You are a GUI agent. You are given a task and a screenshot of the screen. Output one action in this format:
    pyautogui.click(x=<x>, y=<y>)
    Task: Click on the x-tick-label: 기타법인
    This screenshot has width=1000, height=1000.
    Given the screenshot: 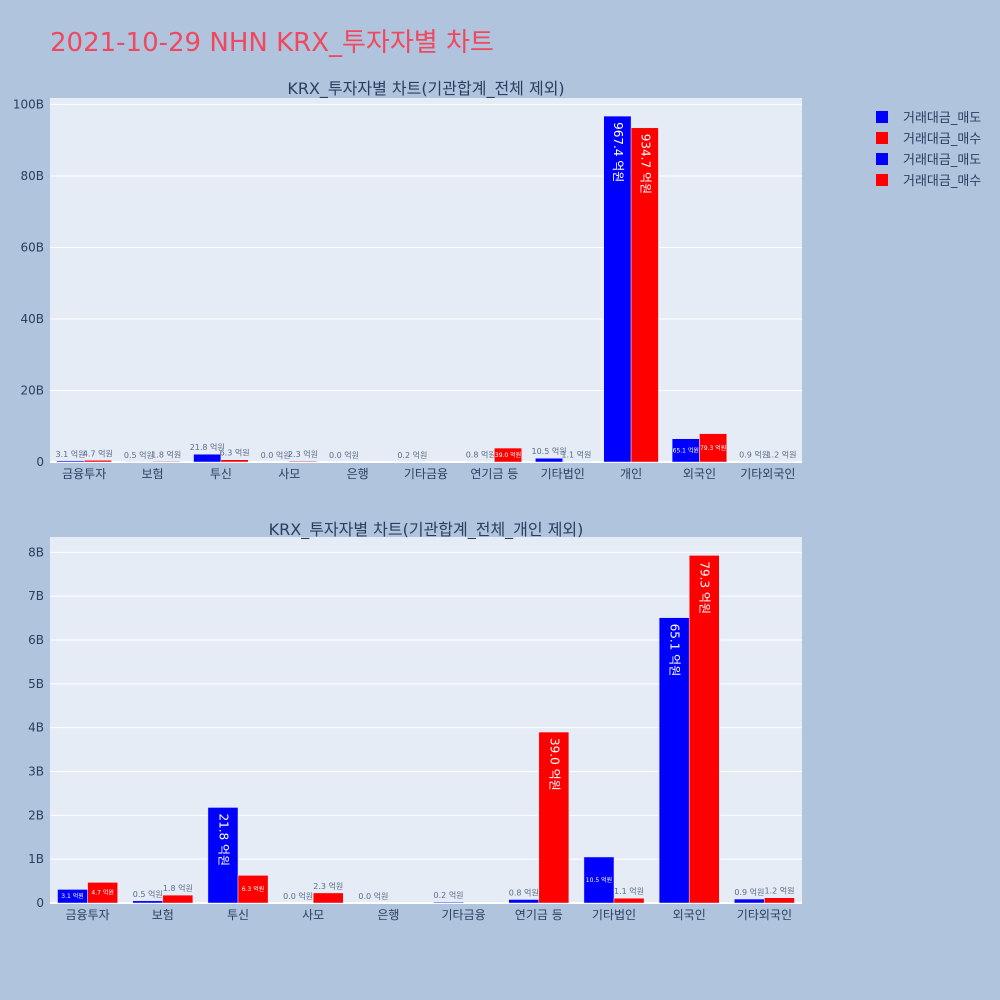 What is the action you would take?
    pyautogui.click(x=614, y=915)
    